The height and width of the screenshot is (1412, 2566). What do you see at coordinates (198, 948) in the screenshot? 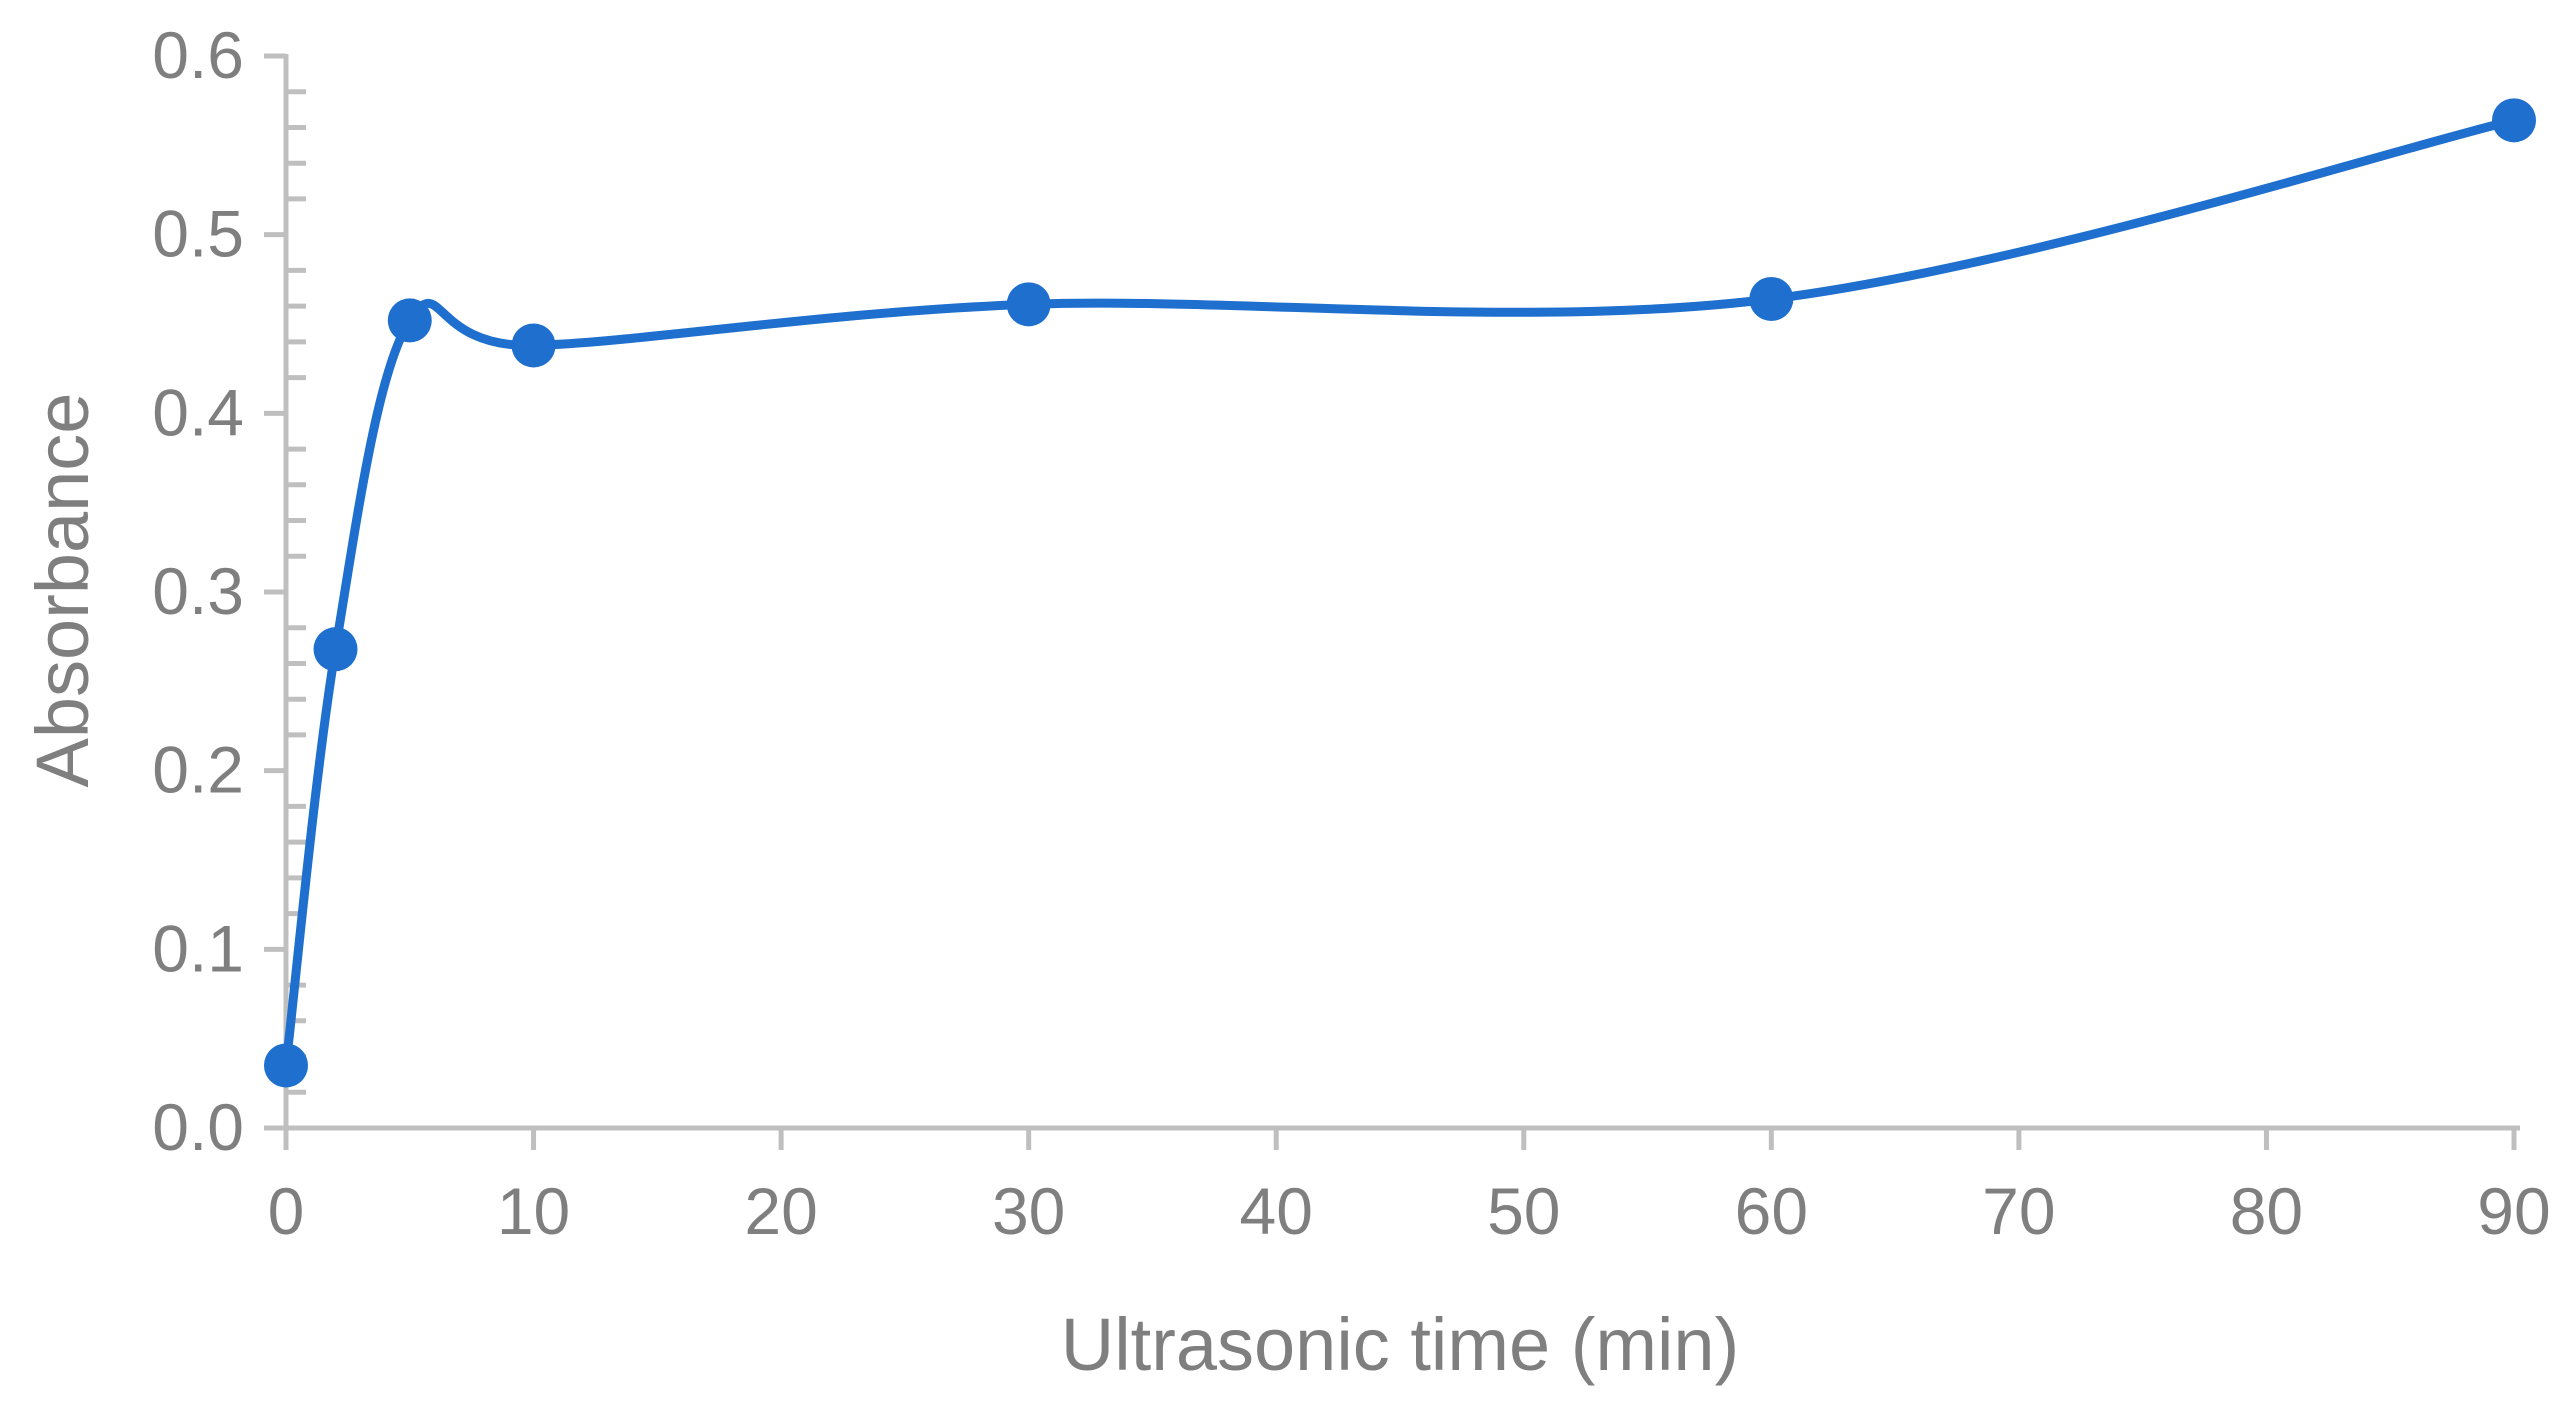
I see `y-tick-label: 0.1` at bounding box center [198, 948].